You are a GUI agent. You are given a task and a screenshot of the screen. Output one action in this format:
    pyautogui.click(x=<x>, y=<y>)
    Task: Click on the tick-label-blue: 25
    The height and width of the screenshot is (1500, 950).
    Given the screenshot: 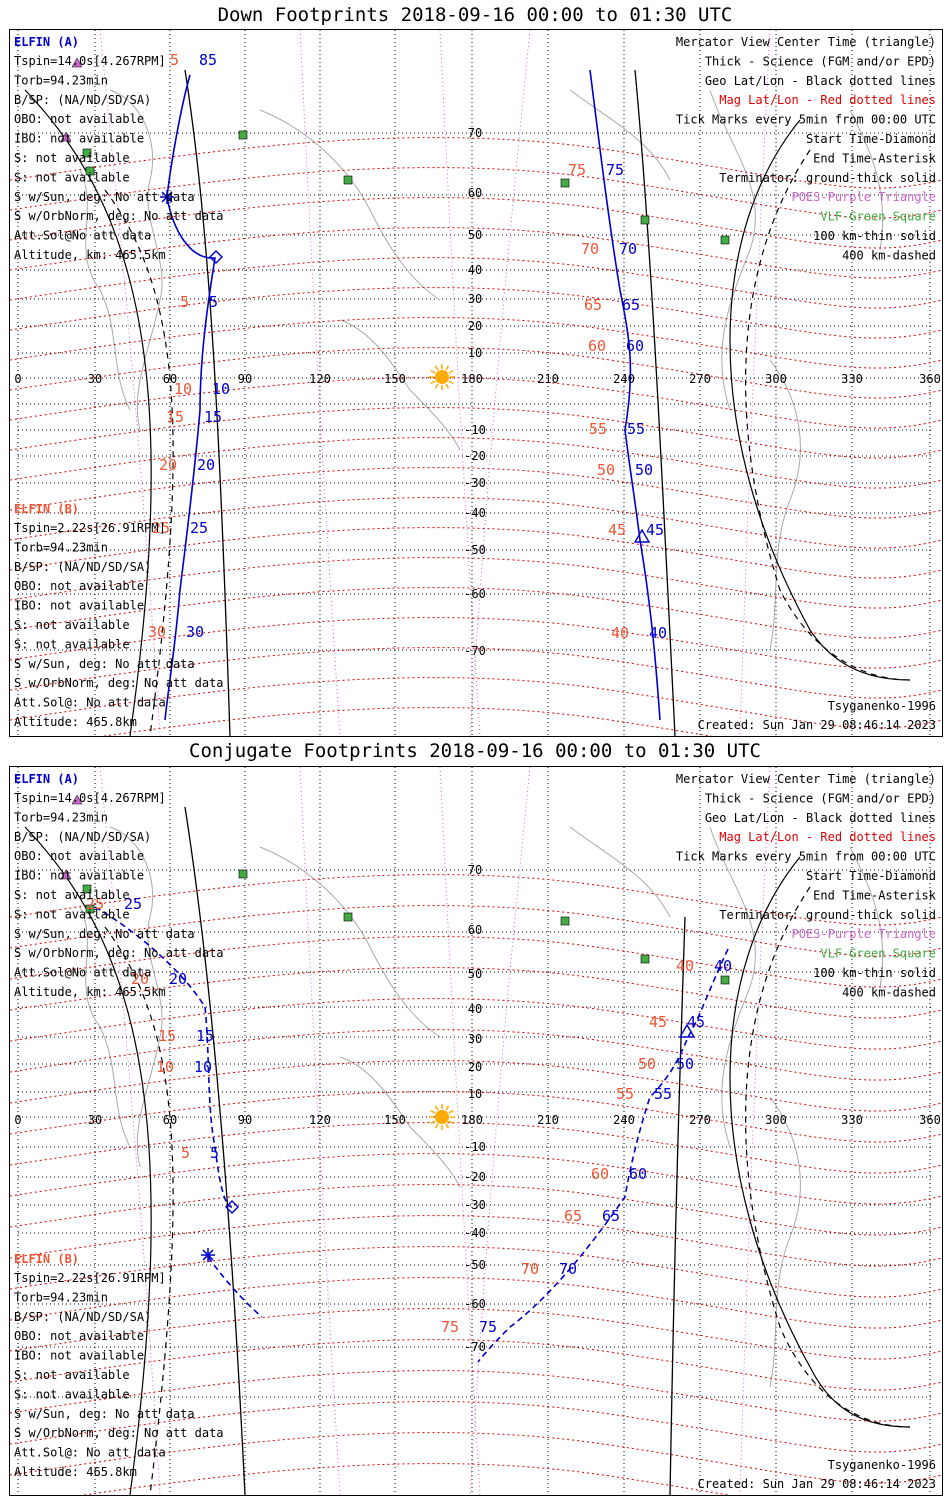 What is the action you would take?
    pyautogui.click(x=133, y=904)
    